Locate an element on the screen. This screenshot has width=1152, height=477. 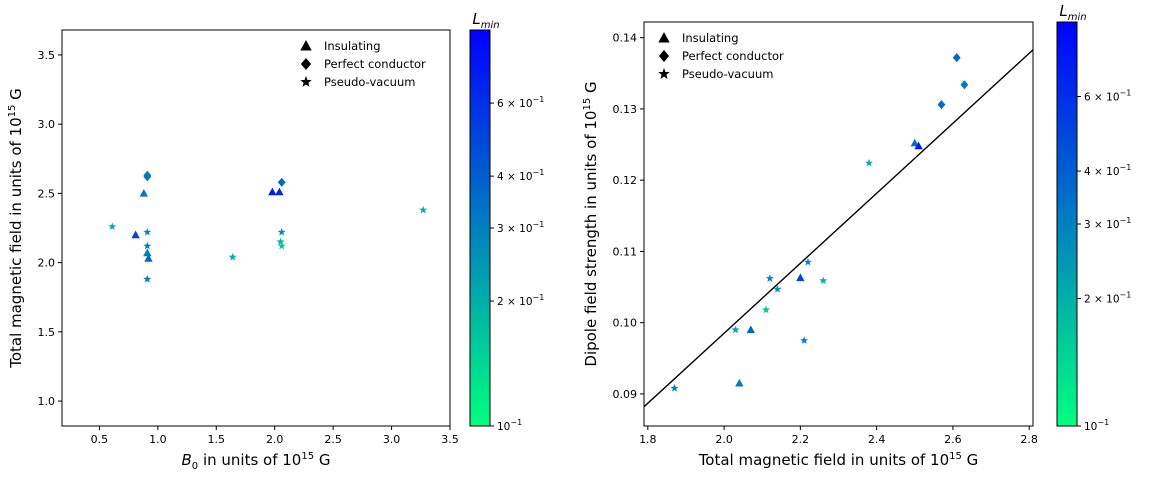
x-tick-label: 1.8 is located at coordinates (648, 439).